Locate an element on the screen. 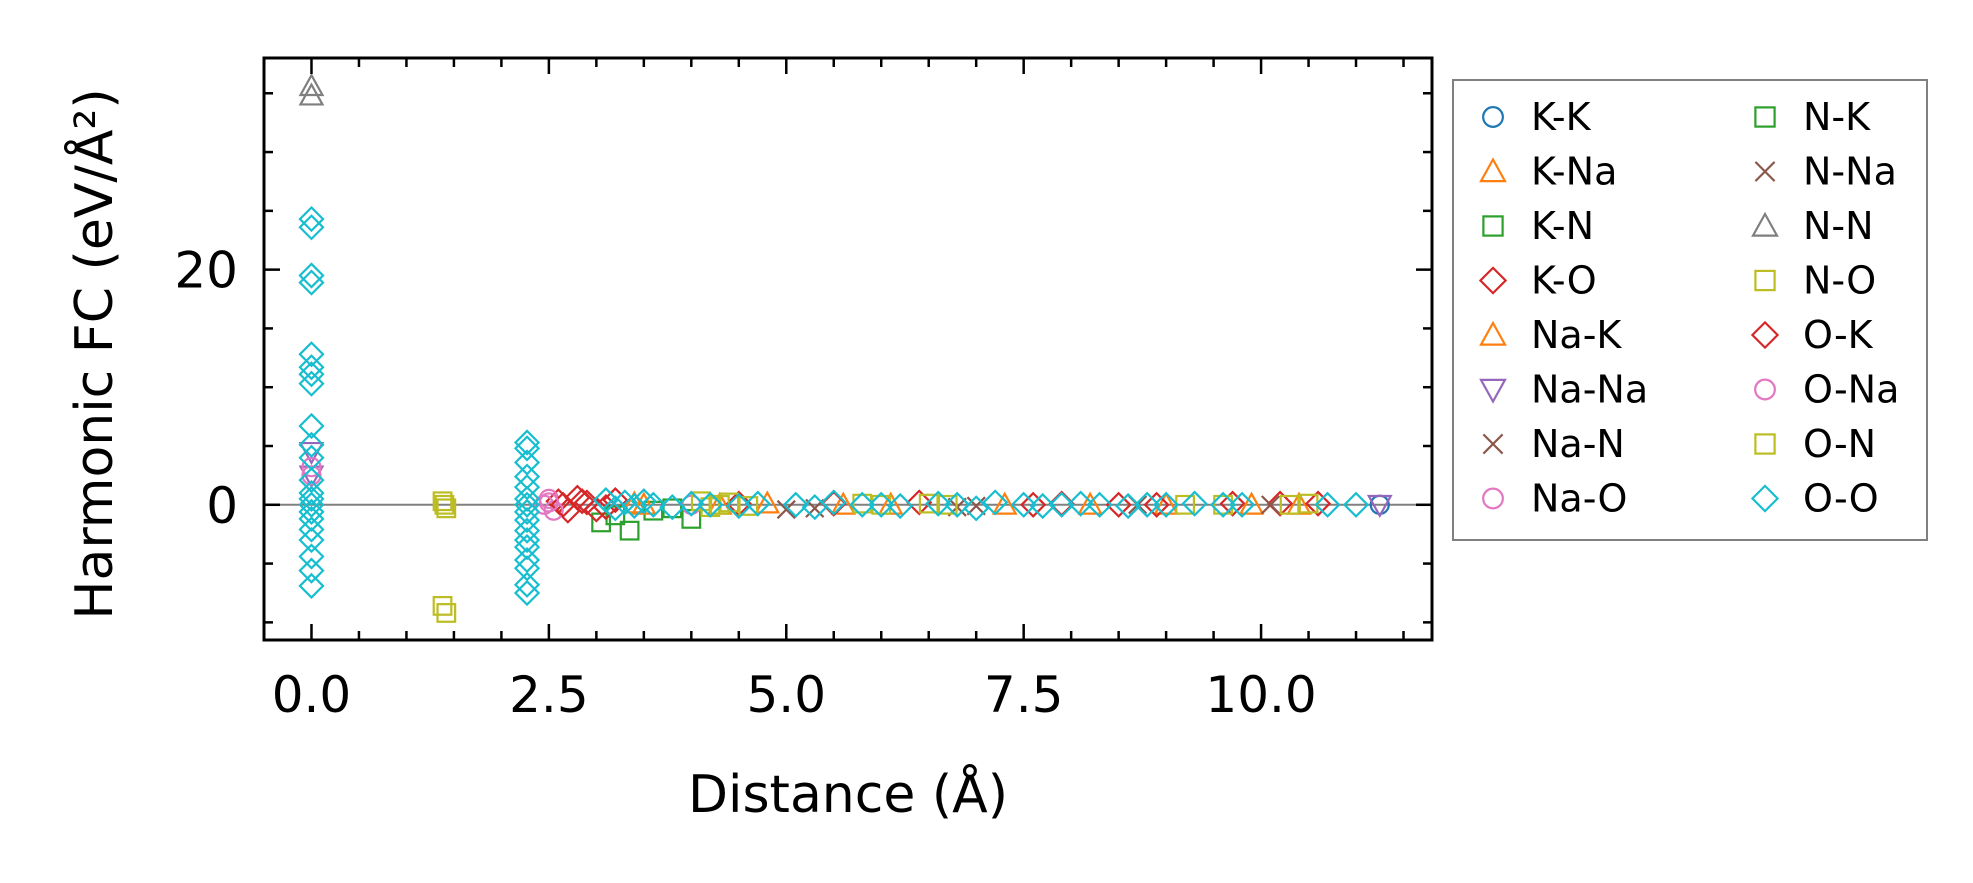 The width and height of the screenshot is (1973, 883). series-n-n is located at coordinates (311, 89).